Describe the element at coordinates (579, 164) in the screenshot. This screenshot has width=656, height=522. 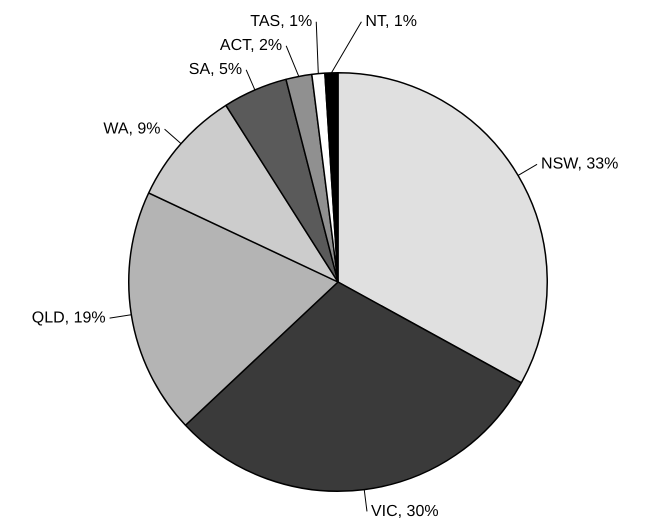
I see `slice-label: NSW, 33%` at that location.